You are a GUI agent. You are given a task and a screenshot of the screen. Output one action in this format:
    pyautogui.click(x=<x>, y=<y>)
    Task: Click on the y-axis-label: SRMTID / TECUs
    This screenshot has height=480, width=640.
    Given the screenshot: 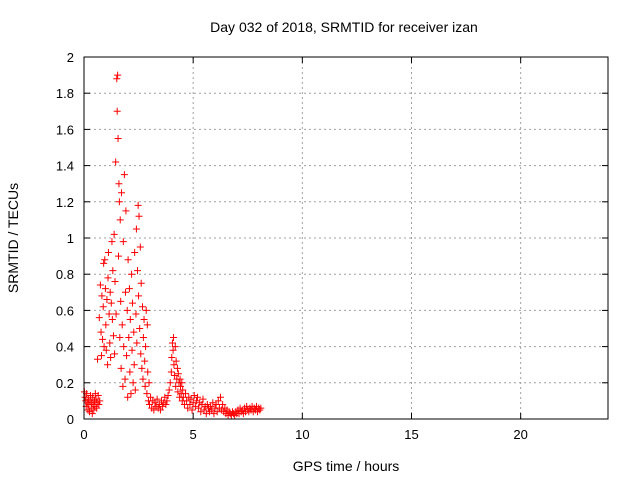 What is the action you would take?
    pyautogui.click(x=13, y=238)
    